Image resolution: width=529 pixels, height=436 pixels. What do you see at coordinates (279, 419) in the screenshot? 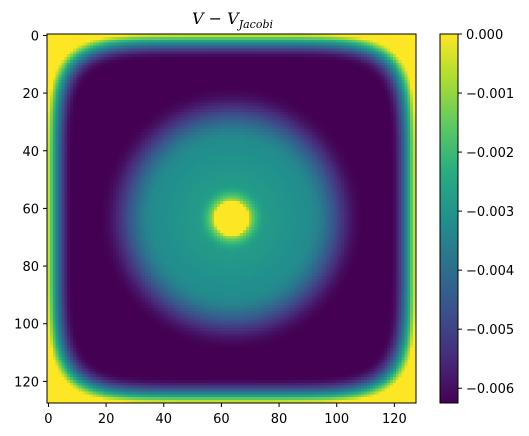
I see `x-tick-label: 80` at bounding box center [279, 419].